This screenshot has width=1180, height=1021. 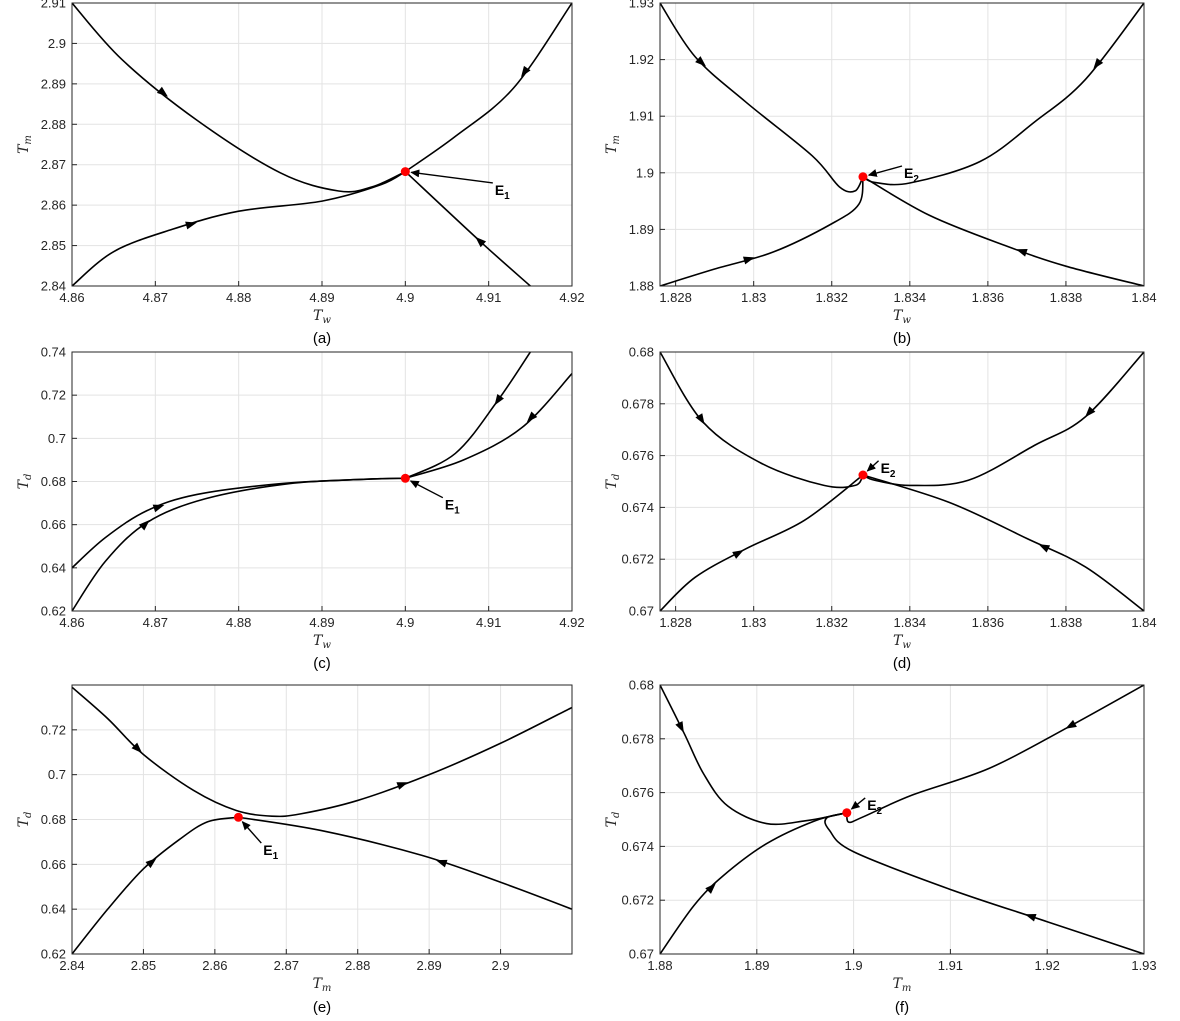 I want to click on x-tick-label: 1.93, so click(x=1143, y=965).